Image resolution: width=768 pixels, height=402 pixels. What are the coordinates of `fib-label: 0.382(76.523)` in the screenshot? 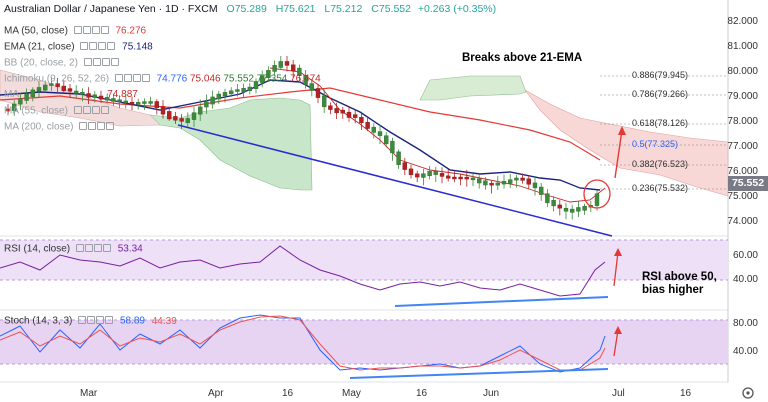 It's located at (660, 164).